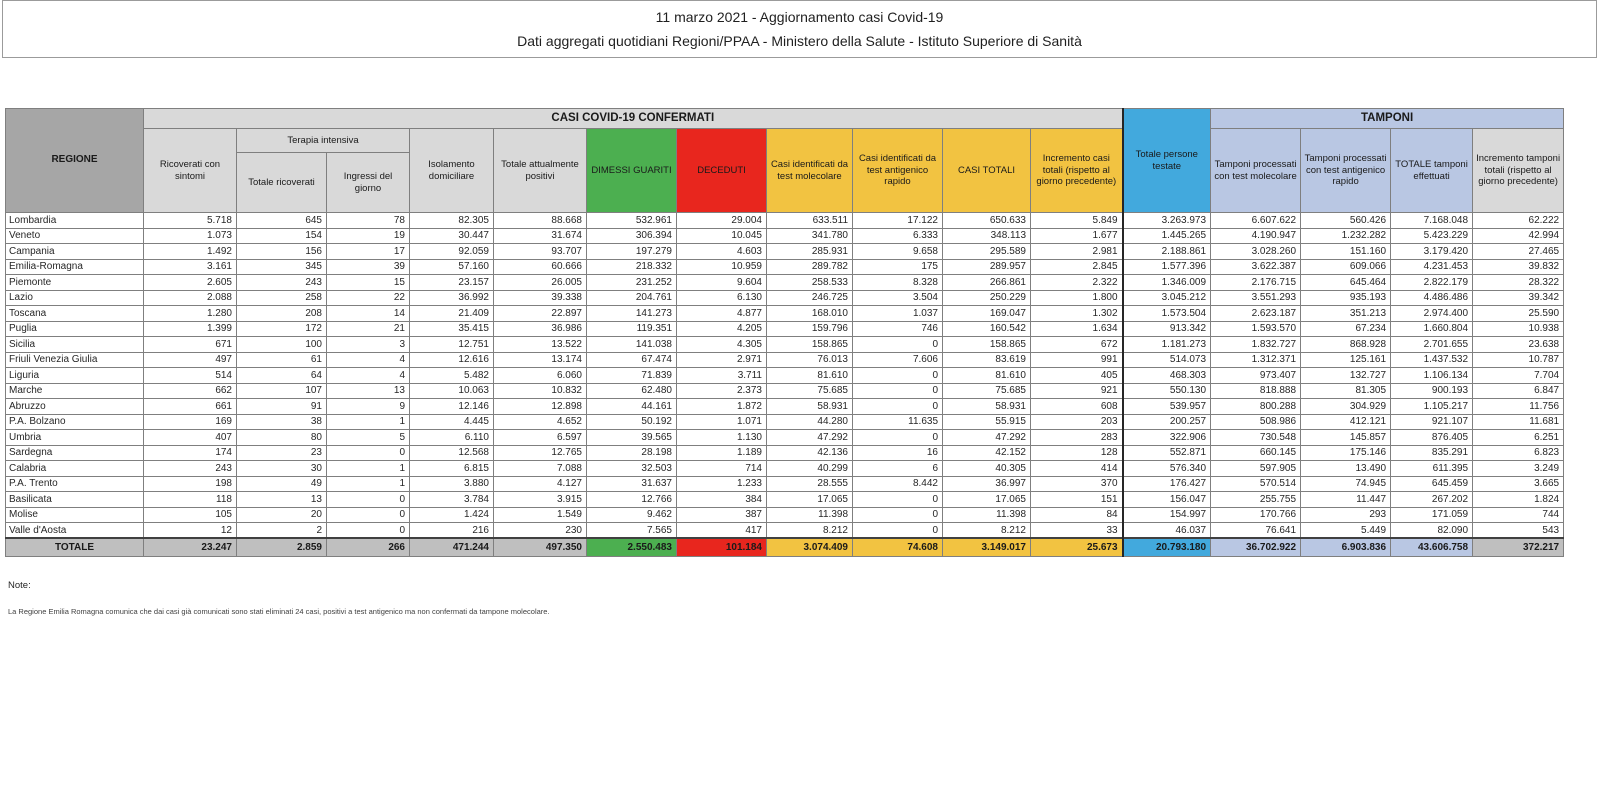 The height and width of the screenshot is (800, 1600). What do you see at coordinates (809, 468) in the screenshot?
I see `value-cell: 40.299` at bounding box center [809, 468].